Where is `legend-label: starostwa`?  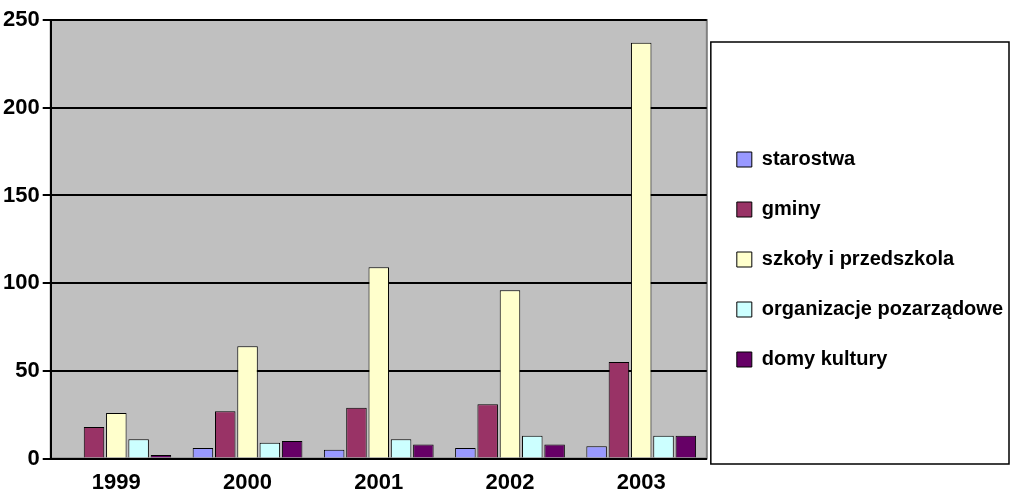
legend-label: starostwa is located at coordinates (809, 158).